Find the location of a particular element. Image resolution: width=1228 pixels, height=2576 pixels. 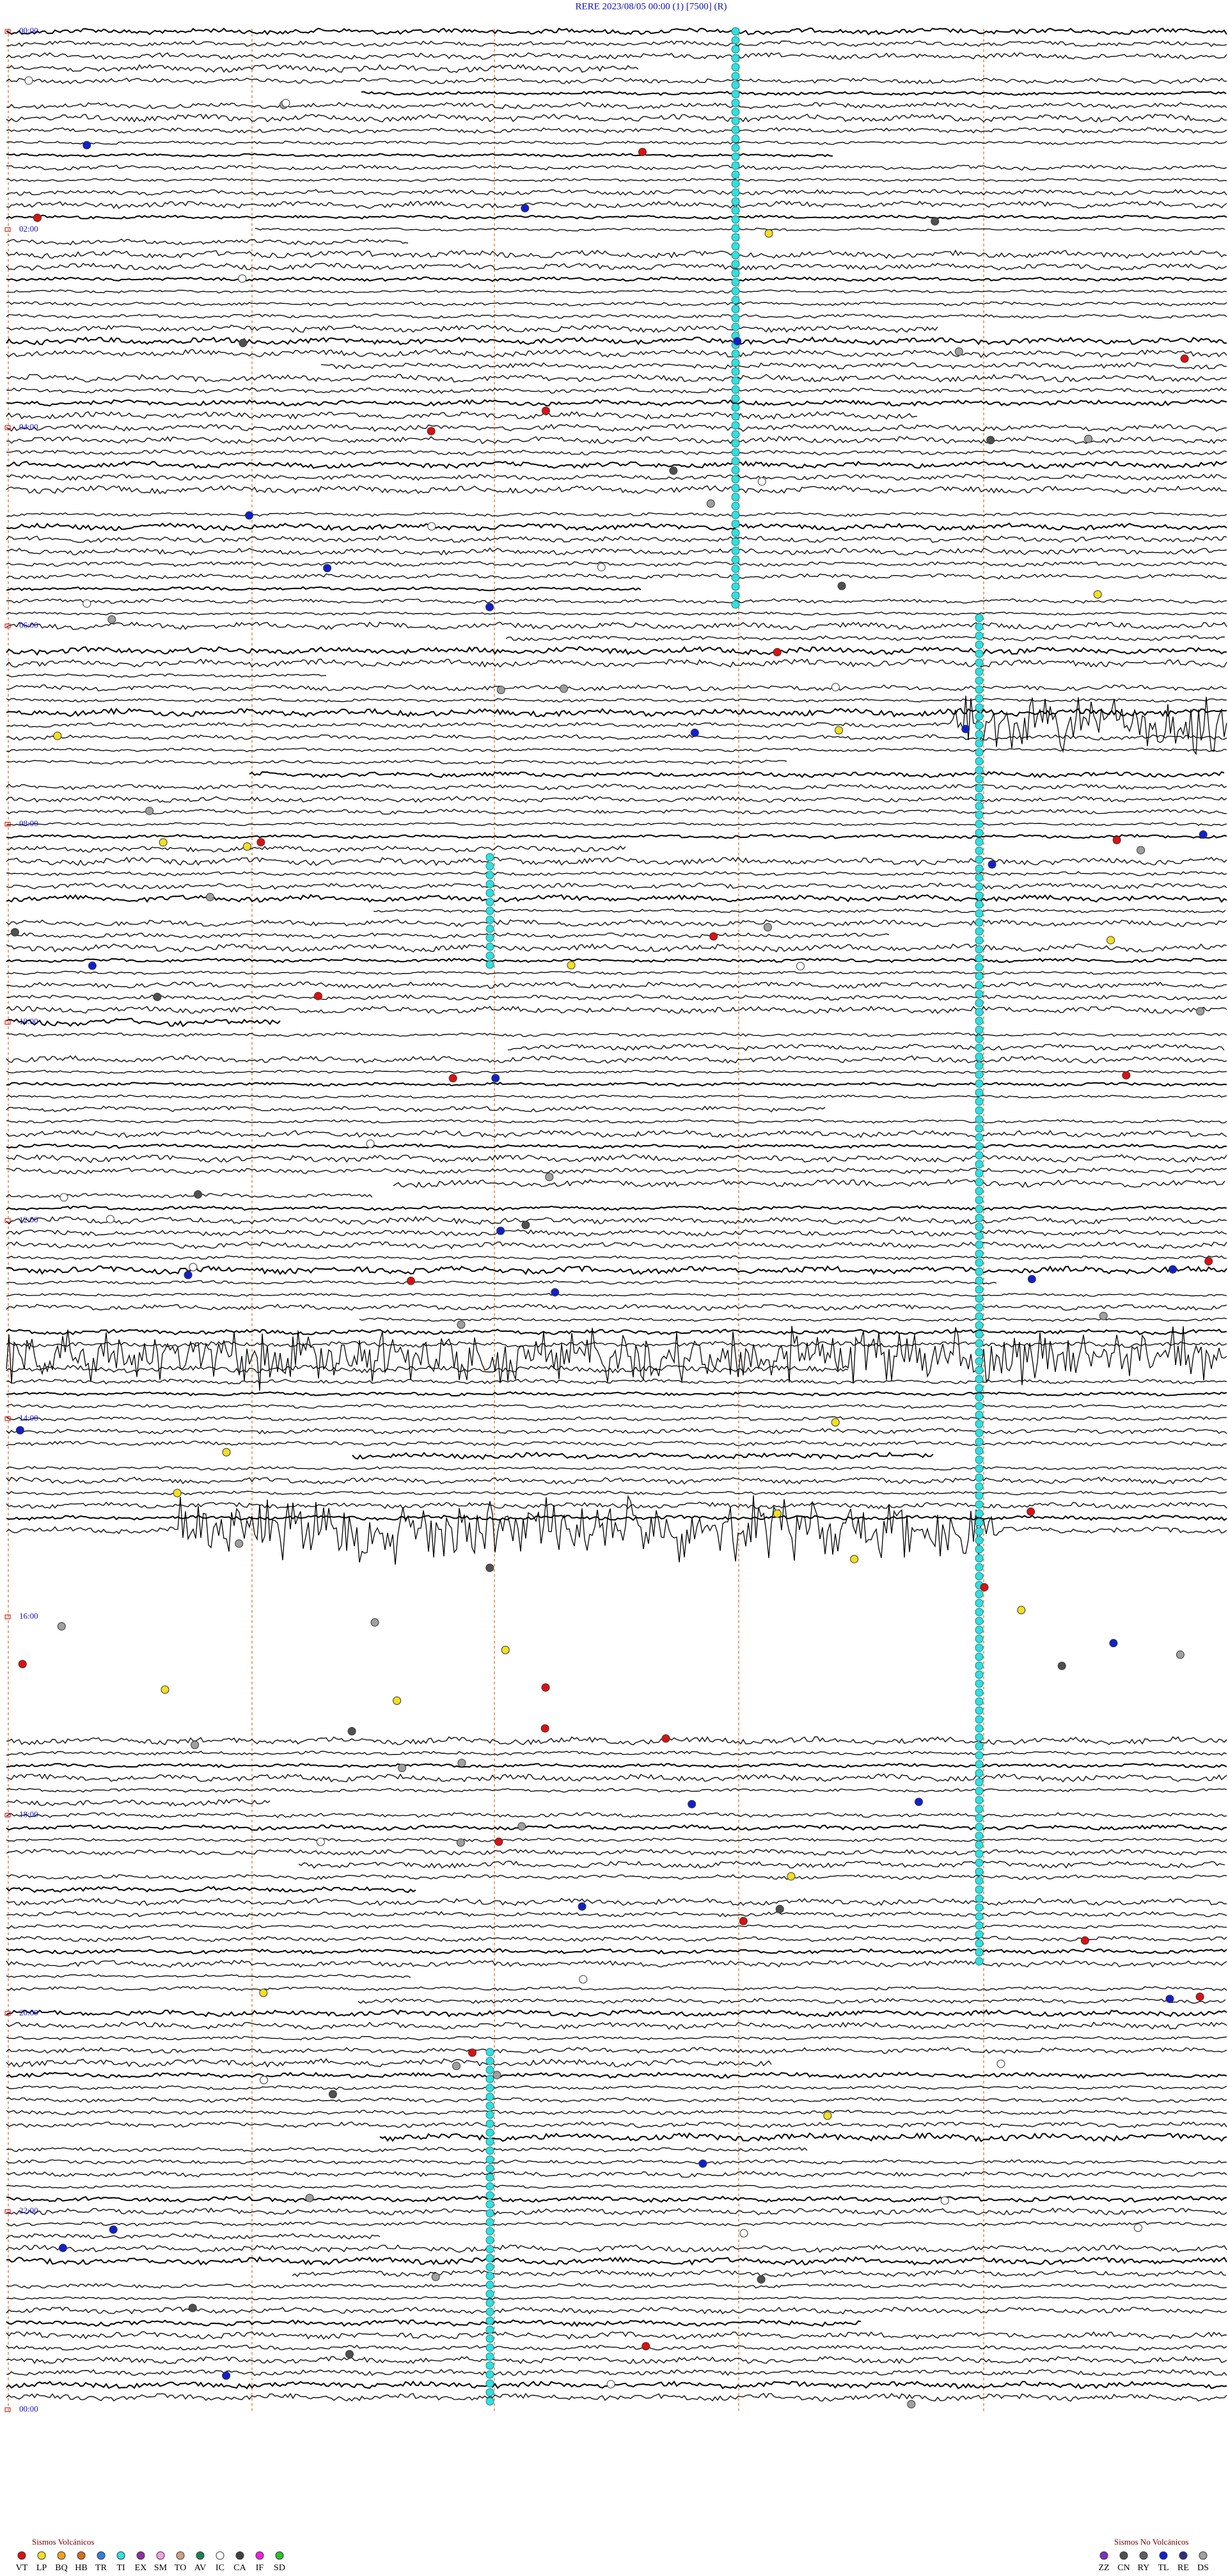

legend-code: AV is located at coordinates (200, 2568).